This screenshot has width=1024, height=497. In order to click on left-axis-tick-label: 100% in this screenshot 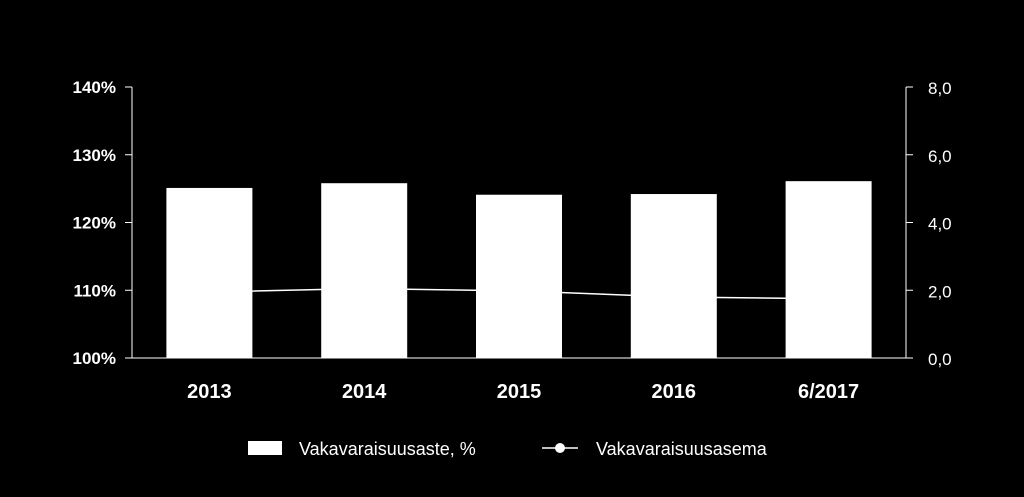, I will do `click(94, 358)`.